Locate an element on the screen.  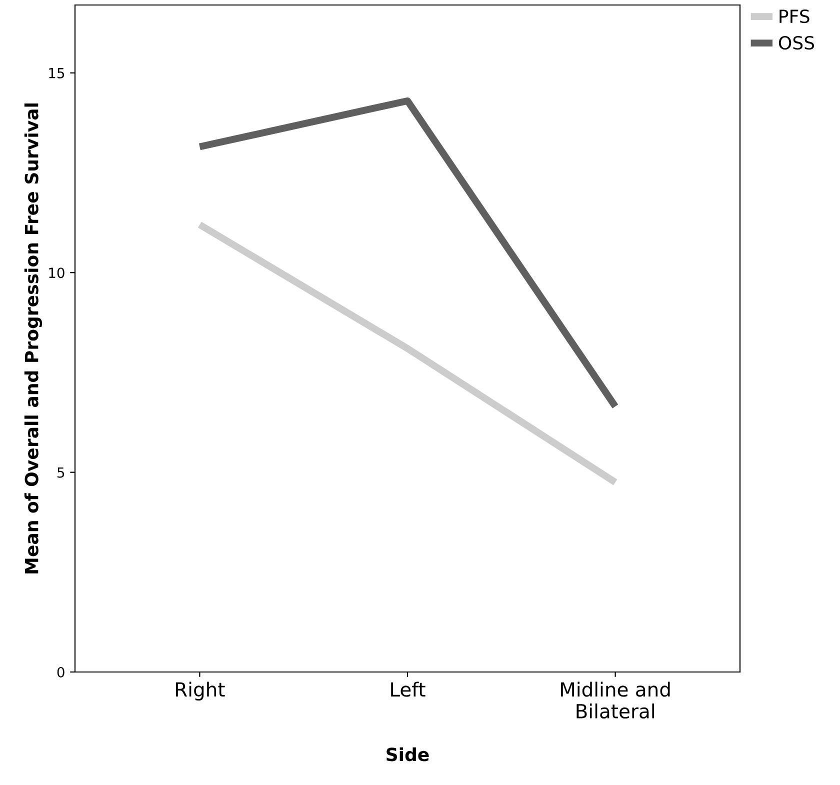
y-tick-label: 10 is located at coordinates (56, 273).